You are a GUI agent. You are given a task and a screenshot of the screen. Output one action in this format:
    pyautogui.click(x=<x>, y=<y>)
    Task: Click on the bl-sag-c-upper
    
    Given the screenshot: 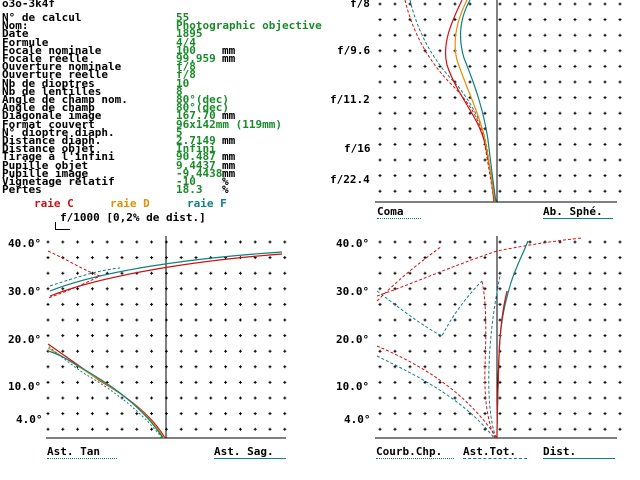 What is the action you would take?
    pyautogui.click(x=166, y=275)
    